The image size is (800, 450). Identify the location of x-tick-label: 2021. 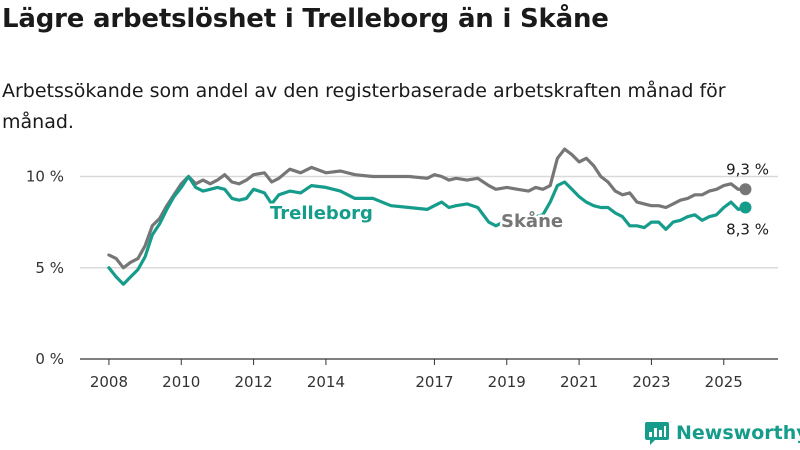
(579, 382).